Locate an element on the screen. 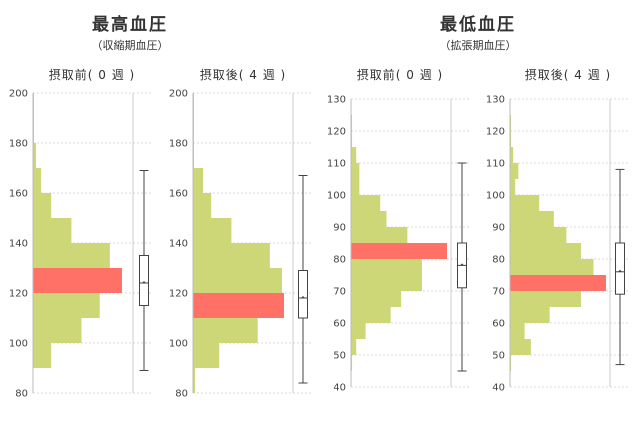 The width and height of the screenshot is (640, 440). panel-title: 摂取前( 0 週 ) is located at coordinates (400, 74).